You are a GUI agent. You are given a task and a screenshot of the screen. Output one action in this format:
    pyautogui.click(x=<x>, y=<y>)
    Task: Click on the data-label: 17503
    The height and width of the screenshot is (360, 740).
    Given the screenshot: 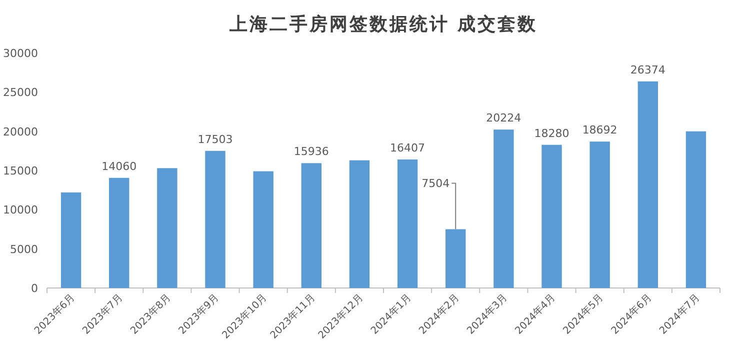 What is the action you would take?
    pyautogui.click(x=215, y=139)
    